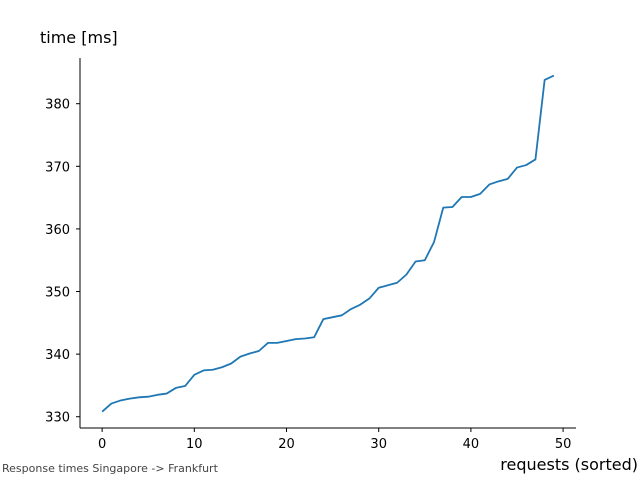  Describe the element at coordinates (57, 293) in the screenshot. I see `y-tick-label: 350` at that location.